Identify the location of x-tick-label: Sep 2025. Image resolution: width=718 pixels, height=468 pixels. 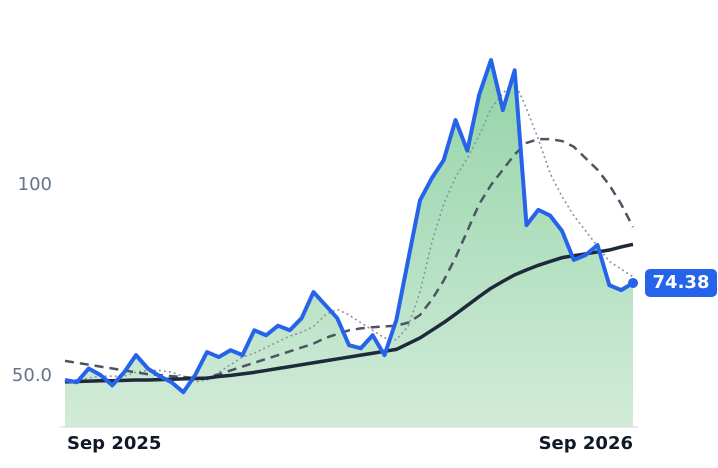
(114, 443).